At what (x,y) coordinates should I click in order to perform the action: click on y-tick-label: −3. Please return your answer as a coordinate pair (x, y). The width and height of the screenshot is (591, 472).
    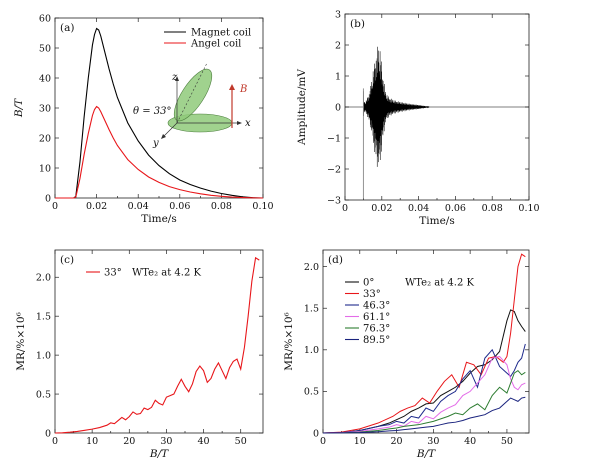
    Looking at the image, I should click on (334, 200).